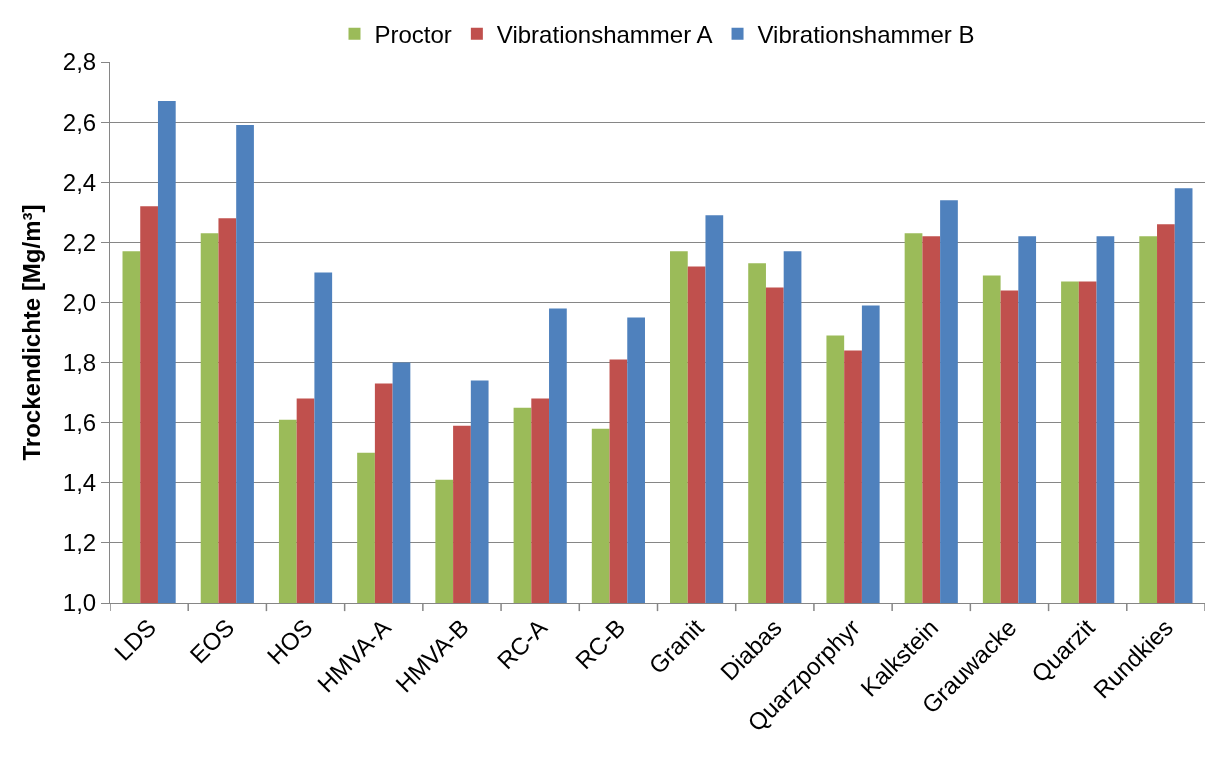 Image resolution: width=1220 pixels, height=773 pixels. What do you see at coordinates (79, 603) in the screenshot?
I see `y-tick-label: 1,0` at bounding box center [79, 603].